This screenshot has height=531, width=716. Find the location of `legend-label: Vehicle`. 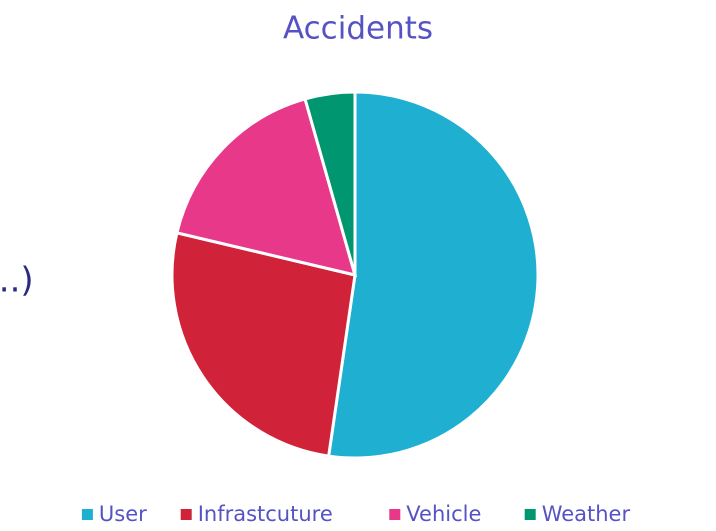

legend-label: Vehicle is located at coordinates (443, 514).